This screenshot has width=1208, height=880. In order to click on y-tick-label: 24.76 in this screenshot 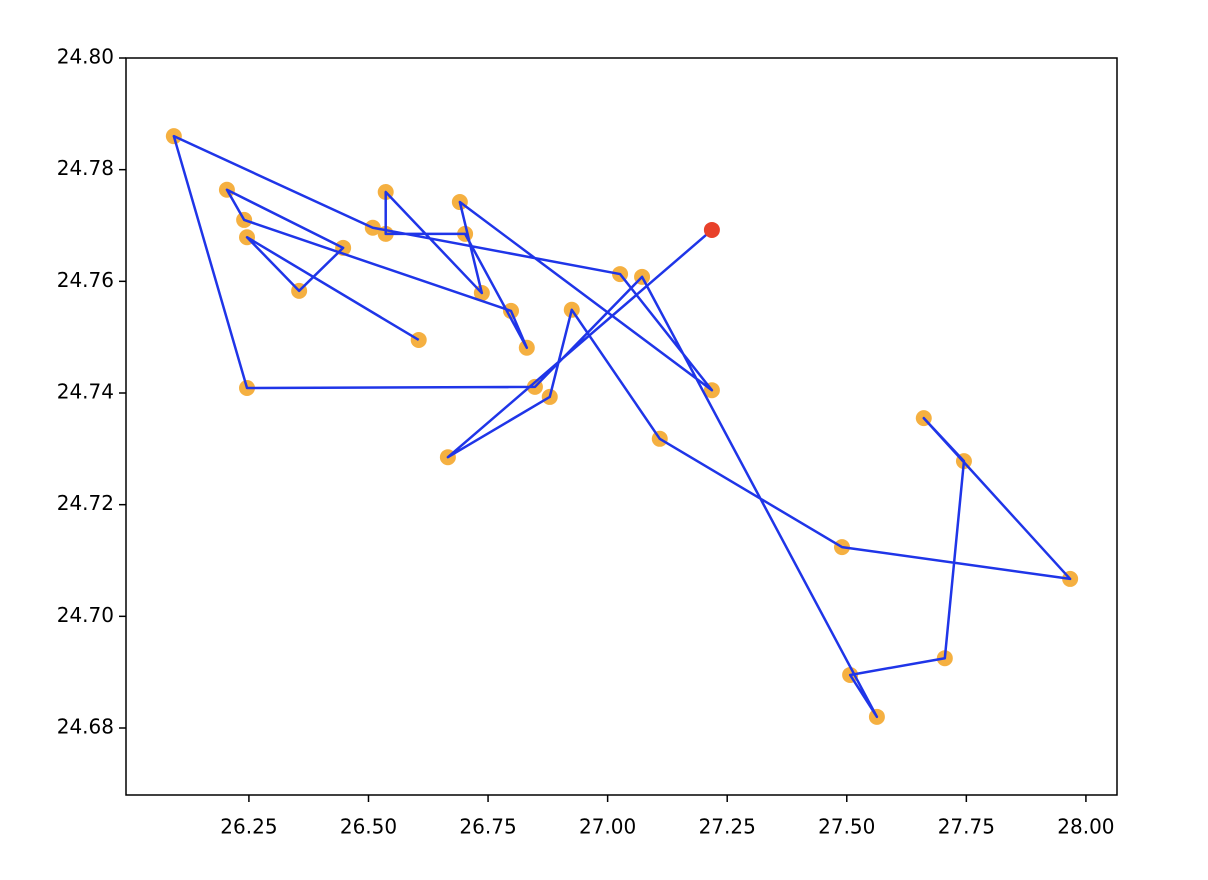, I will do `click(85, 280)`.